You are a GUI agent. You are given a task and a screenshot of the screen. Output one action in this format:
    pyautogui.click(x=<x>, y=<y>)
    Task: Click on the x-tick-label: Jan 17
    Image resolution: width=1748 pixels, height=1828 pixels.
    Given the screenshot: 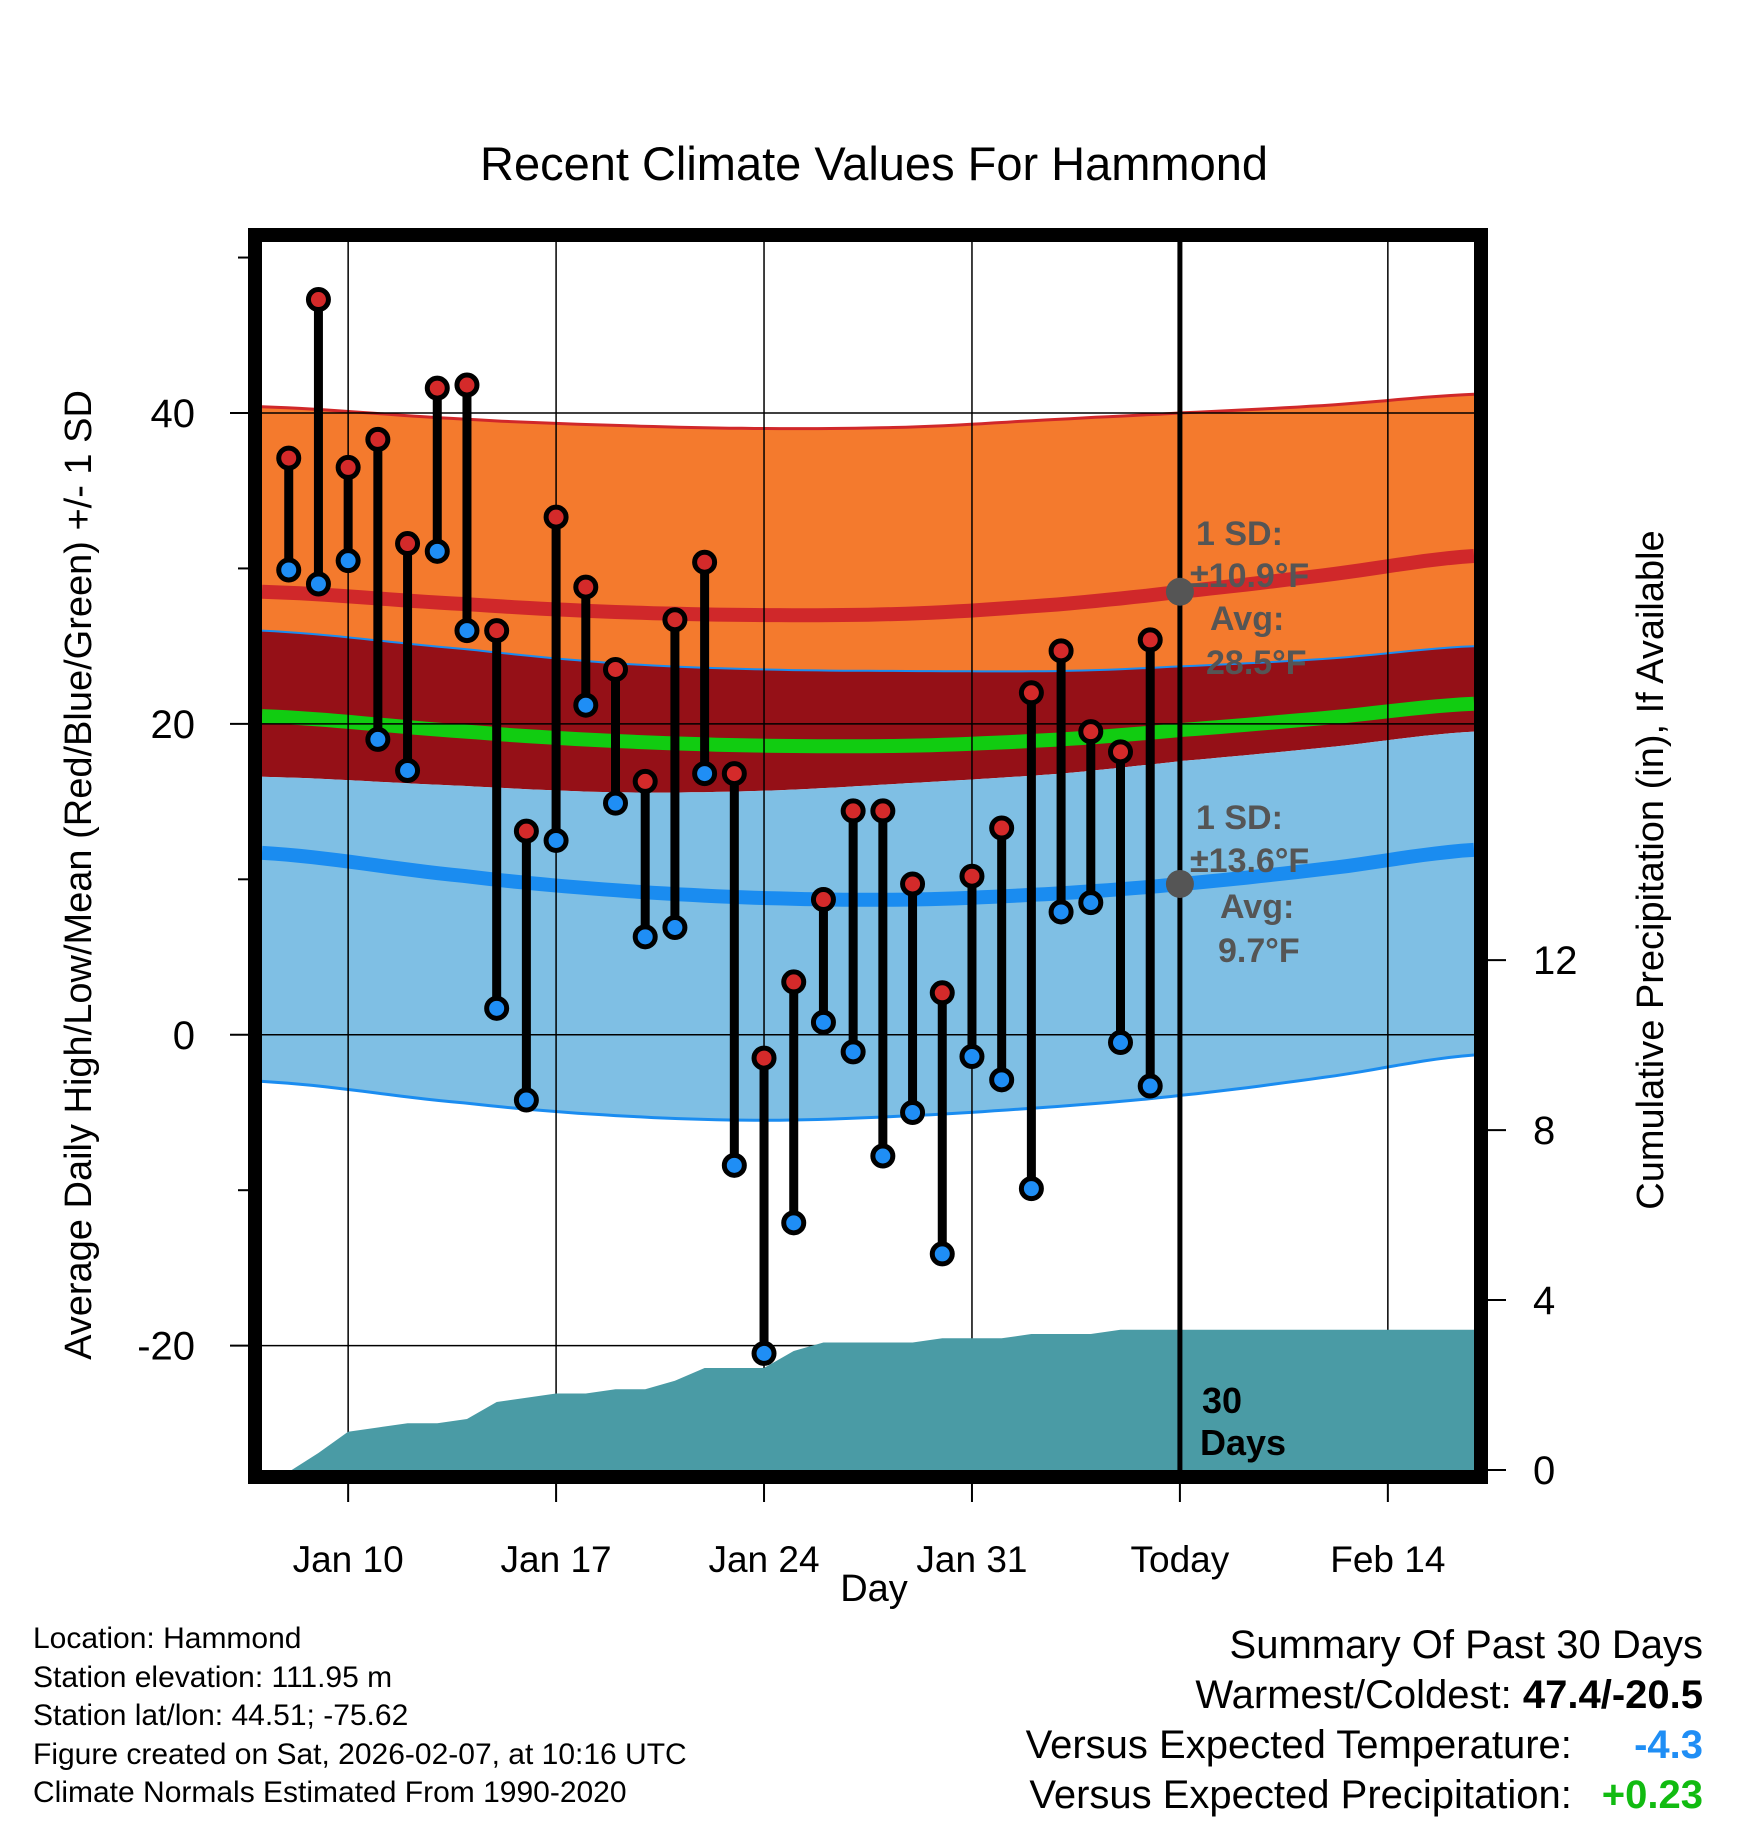 What is the action you would take?
    pyautogui.click(x=556, y=1559)
    